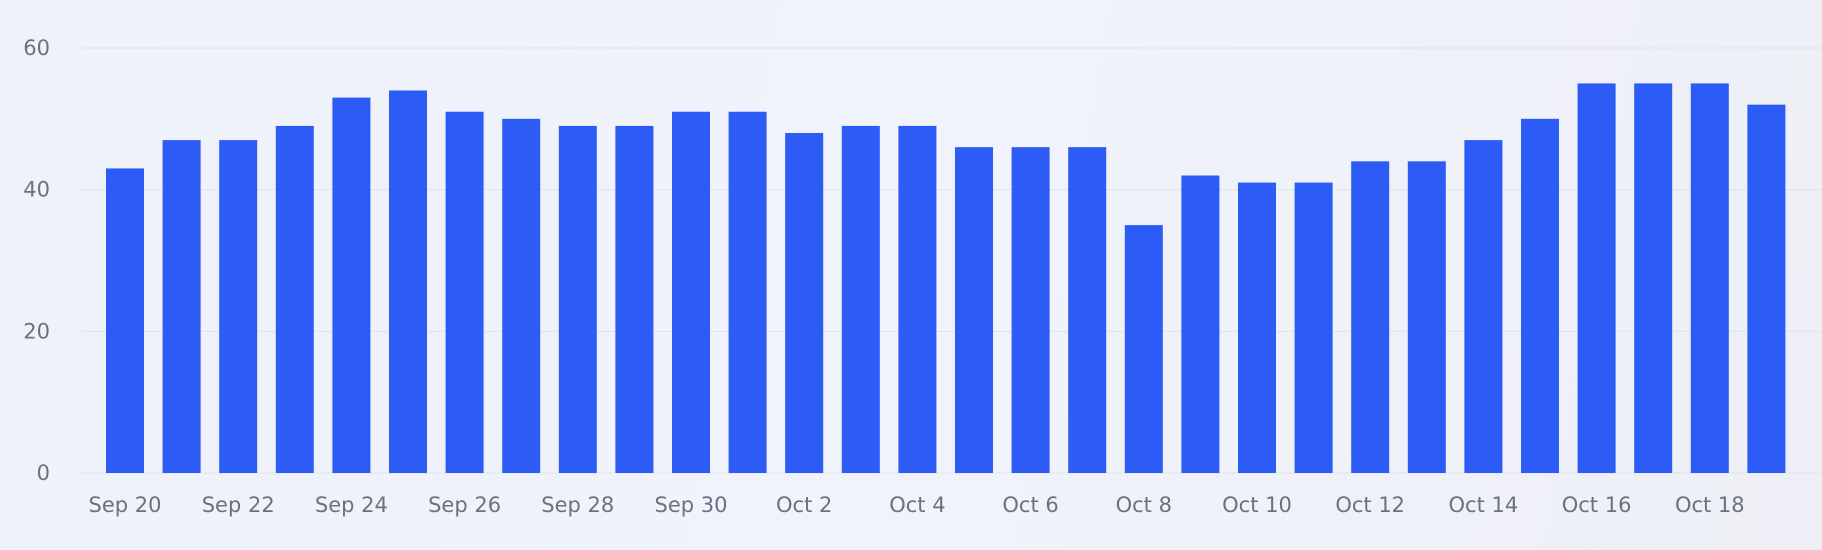  What do you see at coordinates (1597, 505) in the screenshot?
I see `x-tick-label: Oct 16` at bounding box center [1597, 505].